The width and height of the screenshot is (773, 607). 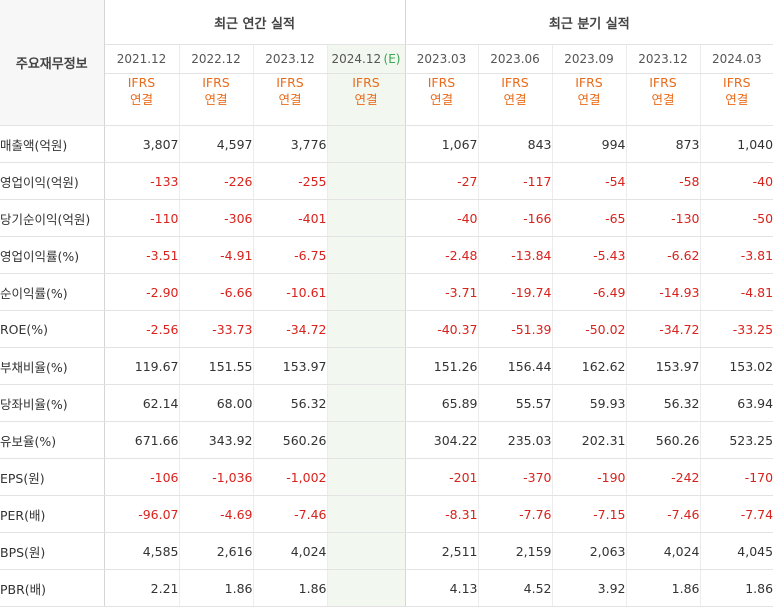 I want to click on quarterly-value-cell: -27, so click(x=441, y=181).